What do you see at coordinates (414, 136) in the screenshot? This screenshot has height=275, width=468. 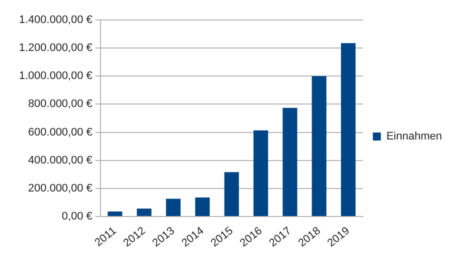 I see `legend-label: Einnahmen` at bounding box center [414, 136].